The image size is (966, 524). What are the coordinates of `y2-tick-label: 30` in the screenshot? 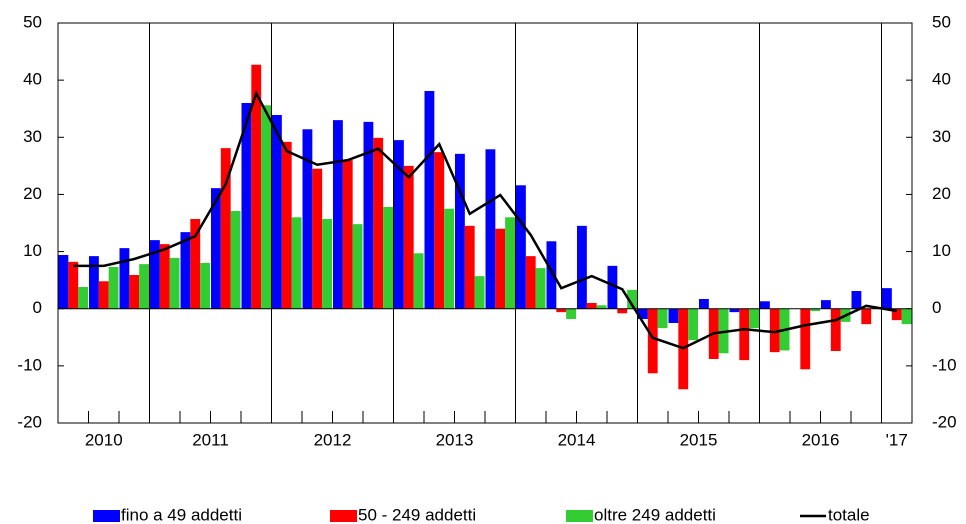 It's located at (941, 136).